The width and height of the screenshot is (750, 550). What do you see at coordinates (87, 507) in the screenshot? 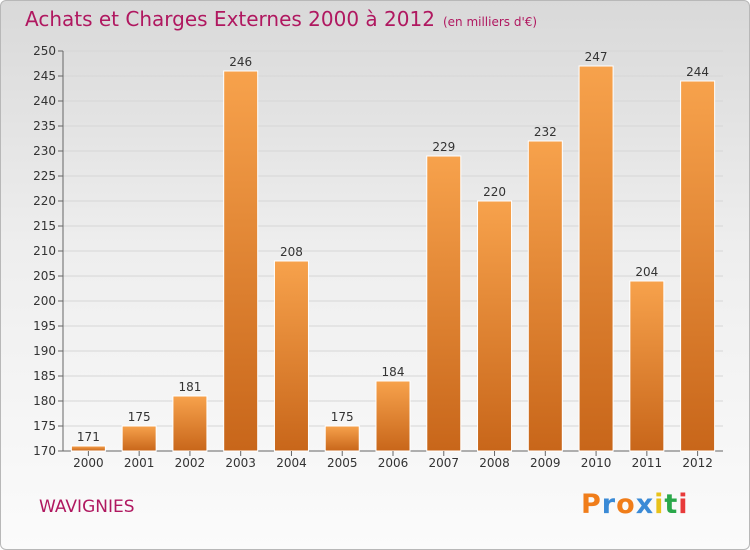
I see `place-name: WAVIGNIES` at bounding box center [87, 507].